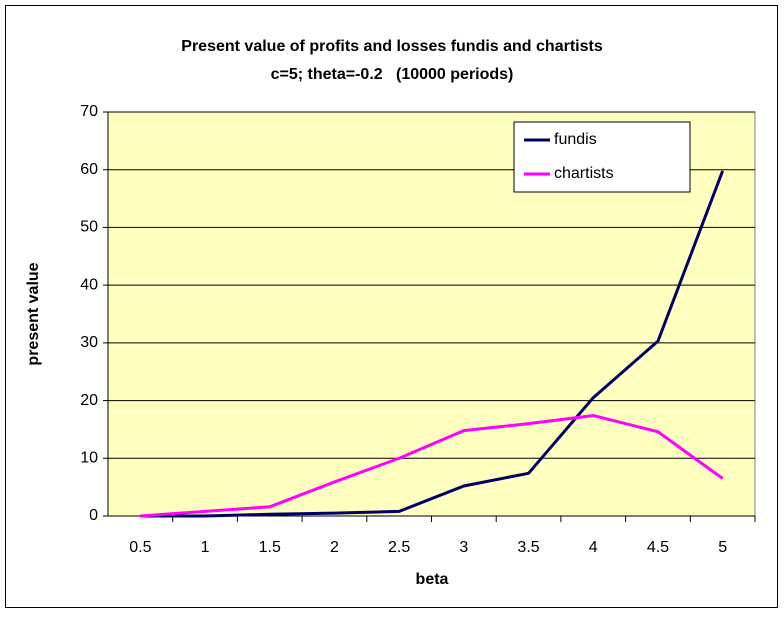 The width and height of the screenshot is (784, 619). Describe the element at coordinates (528, 547) in the screenshot. I see `x-tick-label: 3.5` at that location.